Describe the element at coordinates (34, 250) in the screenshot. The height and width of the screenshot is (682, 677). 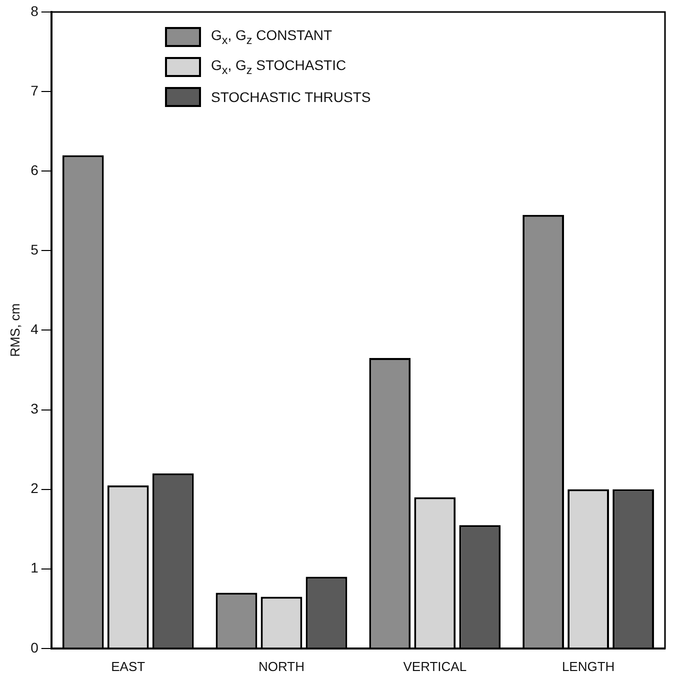
I see `y-tick-label: 5` at that location.